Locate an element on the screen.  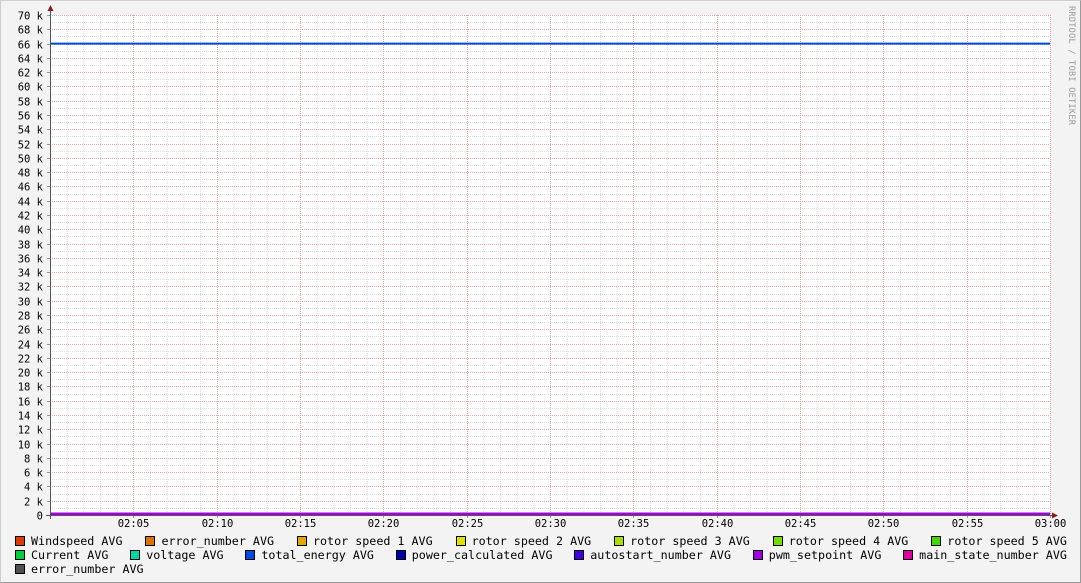
x-tick-label: 02:55 is located at coordinates (968, 524).